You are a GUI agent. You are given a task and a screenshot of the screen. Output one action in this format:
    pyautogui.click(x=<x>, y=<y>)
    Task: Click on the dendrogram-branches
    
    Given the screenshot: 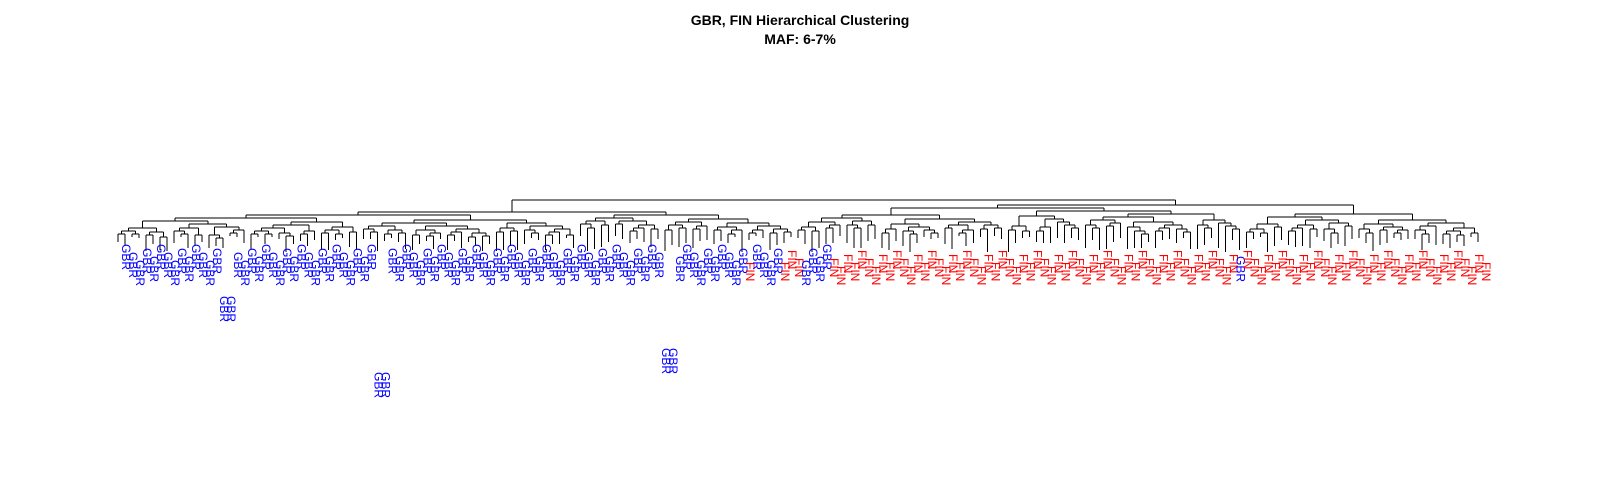 What is the action you would take?
    pyautogui.click(x=798, y=225)
    